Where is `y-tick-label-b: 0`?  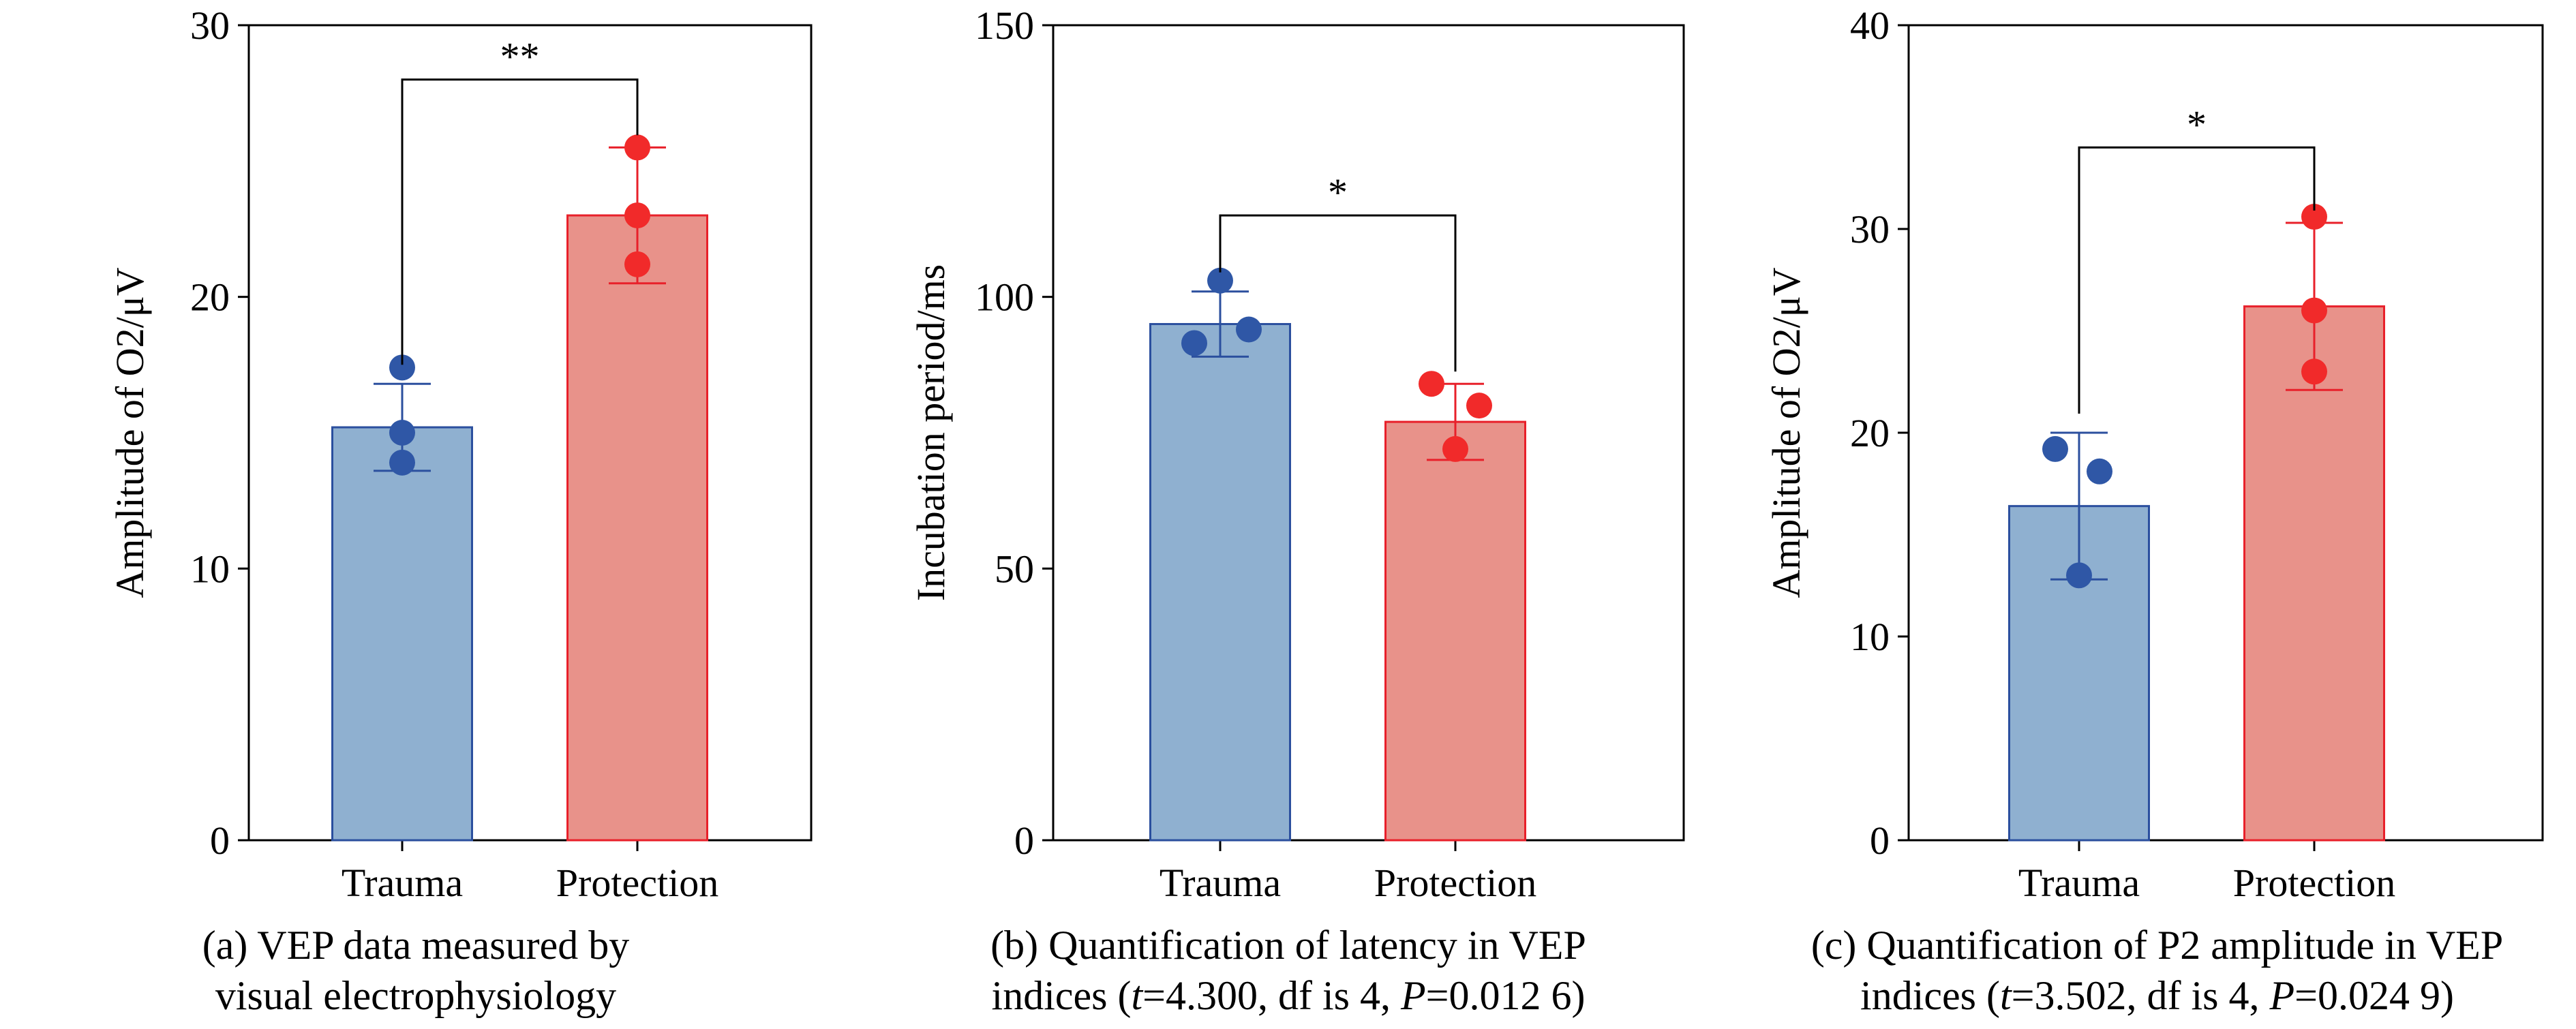
y-tick-label-b: 0 is located at coordinates (1024, 840).